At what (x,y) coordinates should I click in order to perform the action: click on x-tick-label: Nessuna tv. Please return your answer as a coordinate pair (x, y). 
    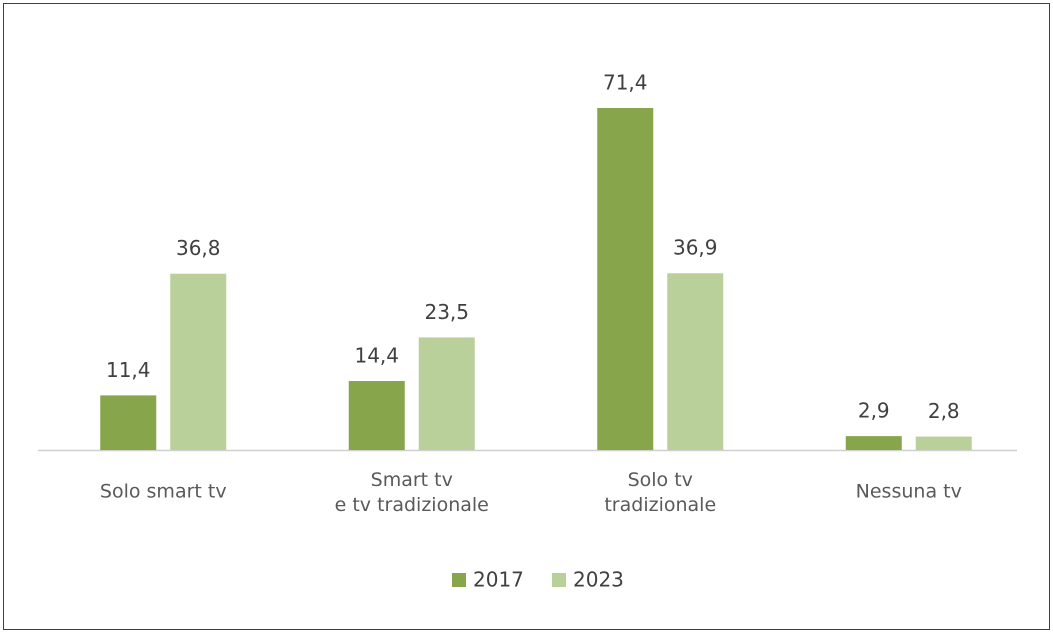
    Looking at the image, I should click on (909, 492).